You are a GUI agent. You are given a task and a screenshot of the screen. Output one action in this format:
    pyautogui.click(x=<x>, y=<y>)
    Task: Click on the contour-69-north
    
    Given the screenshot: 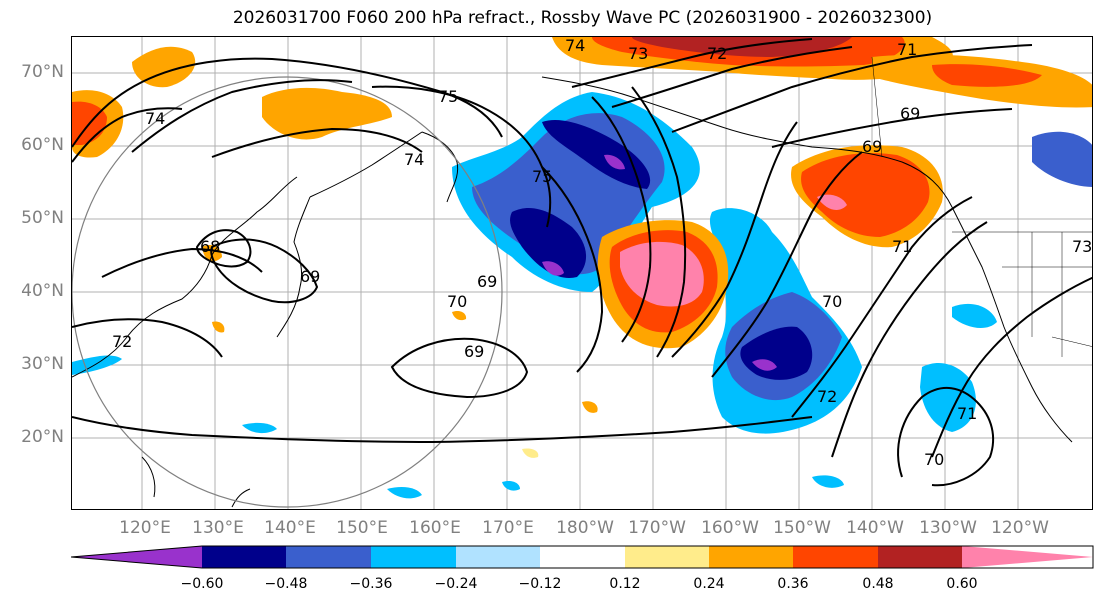 What is the action you would take?
    pyautogui.click(x=892, y=128)
    